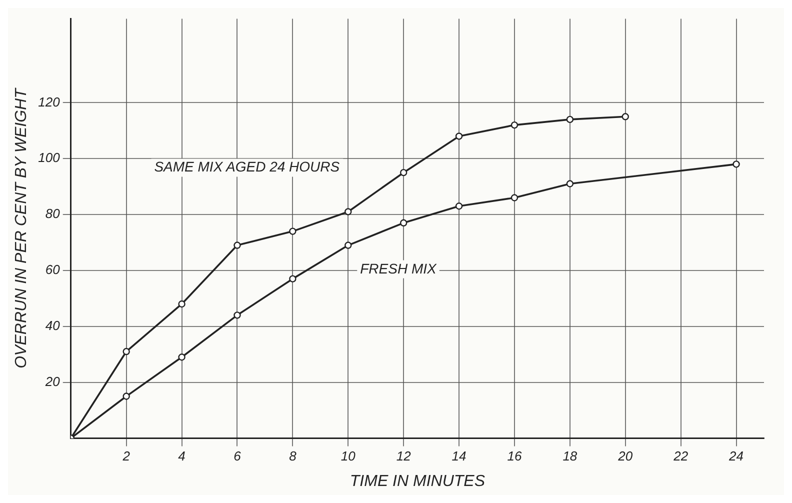 This screenshot has width=792, height=503. Describe the element at coordinates (182, 456) in the screenshot. I see `x-tick-label: 4` at that location.